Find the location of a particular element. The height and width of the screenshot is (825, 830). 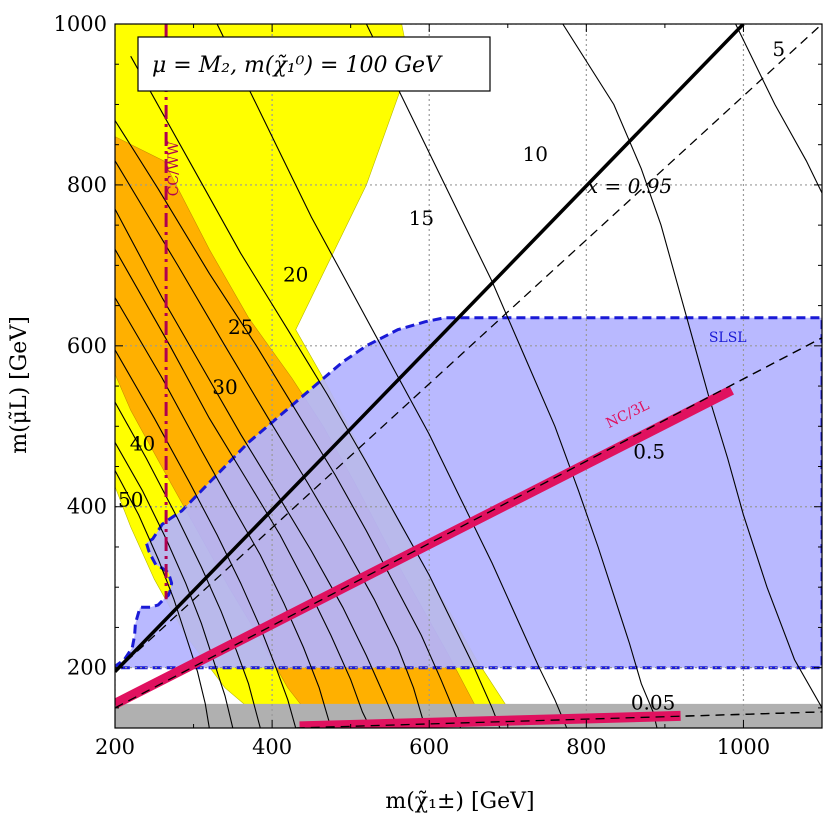

x-axis-title: m(χ̃₁±) [GeV] is located at coordinates (459, 801).